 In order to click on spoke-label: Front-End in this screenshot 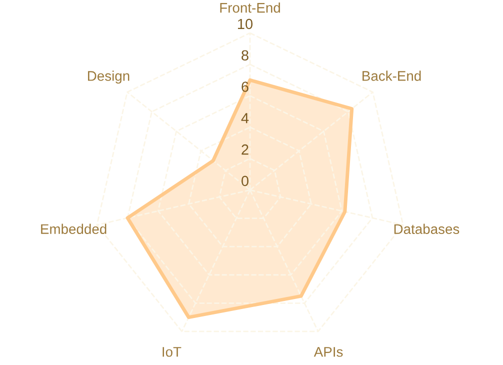, I will do `click(250, 7)`.